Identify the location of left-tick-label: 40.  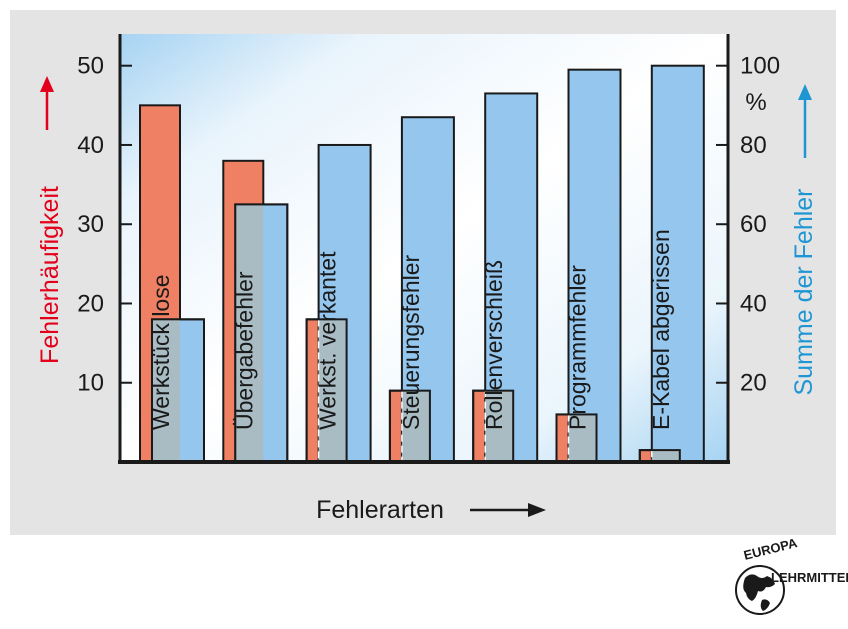
(90, 145).